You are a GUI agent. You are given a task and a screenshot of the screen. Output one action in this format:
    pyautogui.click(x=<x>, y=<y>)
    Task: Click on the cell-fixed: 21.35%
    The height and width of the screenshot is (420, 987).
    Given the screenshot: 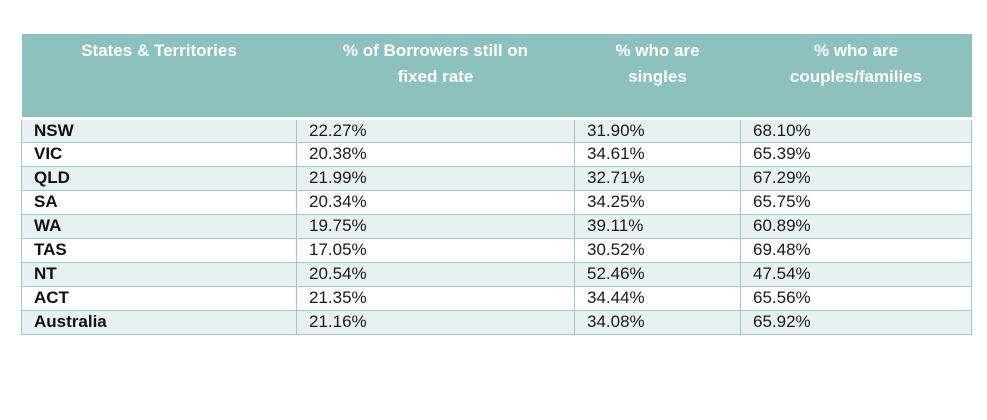 What is the action you would take?
    pyautogui.click(x=435, y=298)
    